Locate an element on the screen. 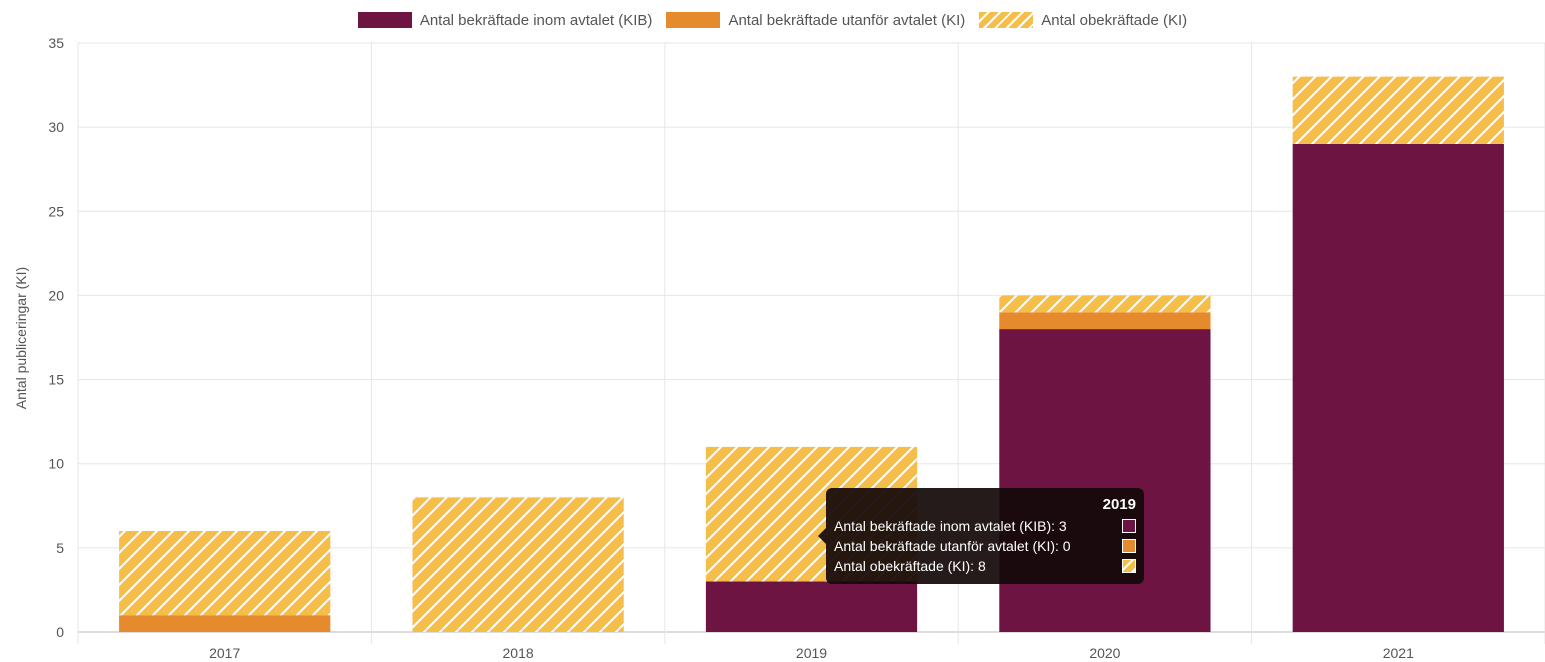  y-tick-label: 25 is located at coordinates (56, 211).